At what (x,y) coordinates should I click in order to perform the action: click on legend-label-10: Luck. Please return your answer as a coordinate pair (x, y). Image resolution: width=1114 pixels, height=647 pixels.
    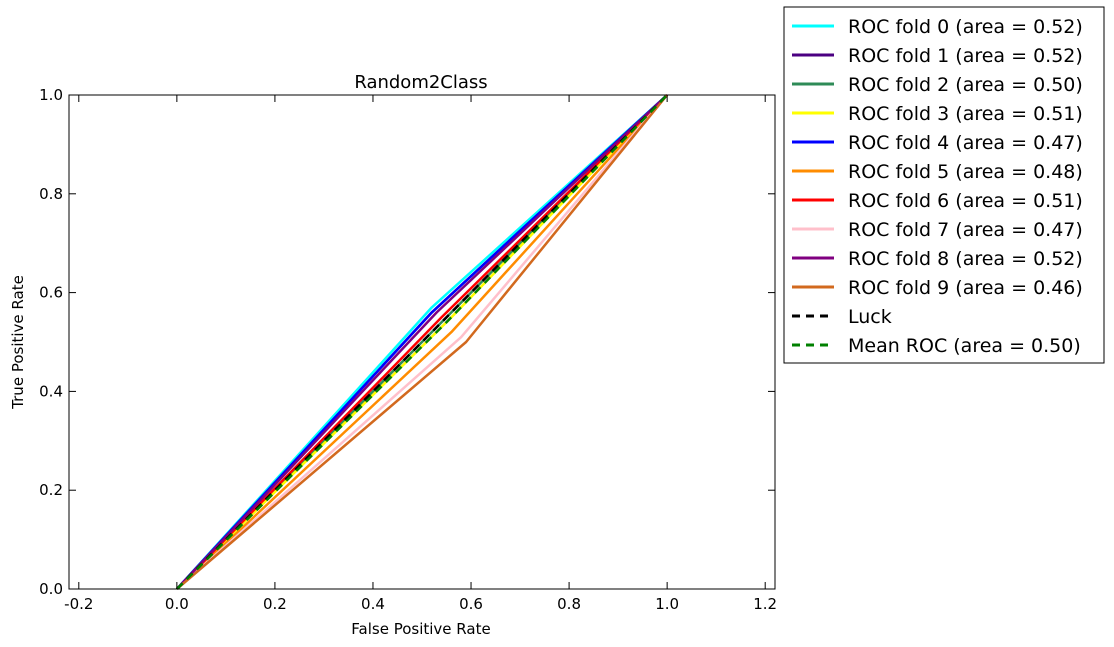
    Looking at the image, I should click on (870, 317).